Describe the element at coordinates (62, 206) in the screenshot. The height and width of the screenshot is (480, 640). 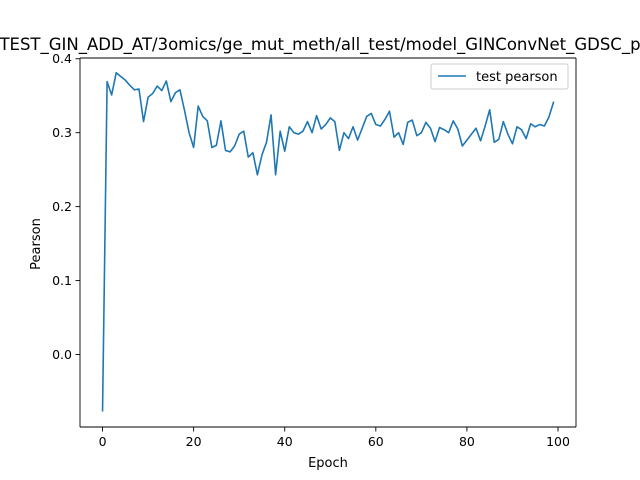
I see `y-tick-label: 0.2` at that location.